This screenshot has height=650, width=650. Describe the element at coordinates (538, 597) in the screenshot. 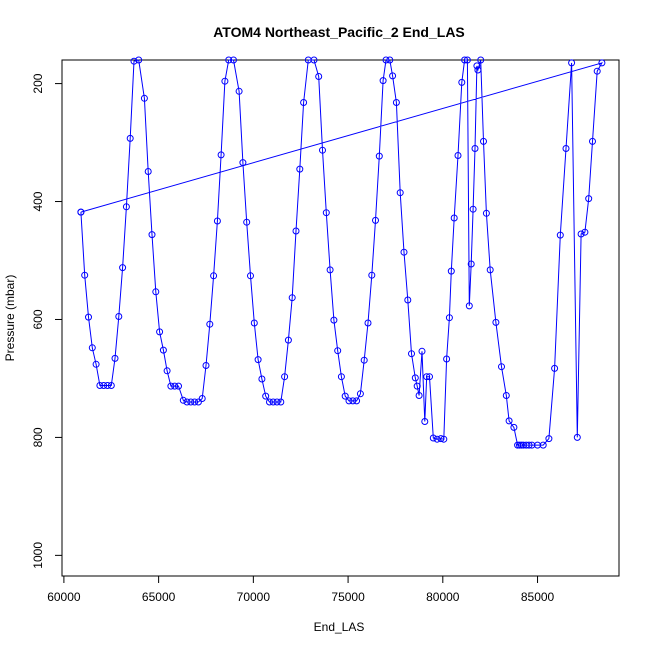

I see `x-tick-label: 85000` at that location.